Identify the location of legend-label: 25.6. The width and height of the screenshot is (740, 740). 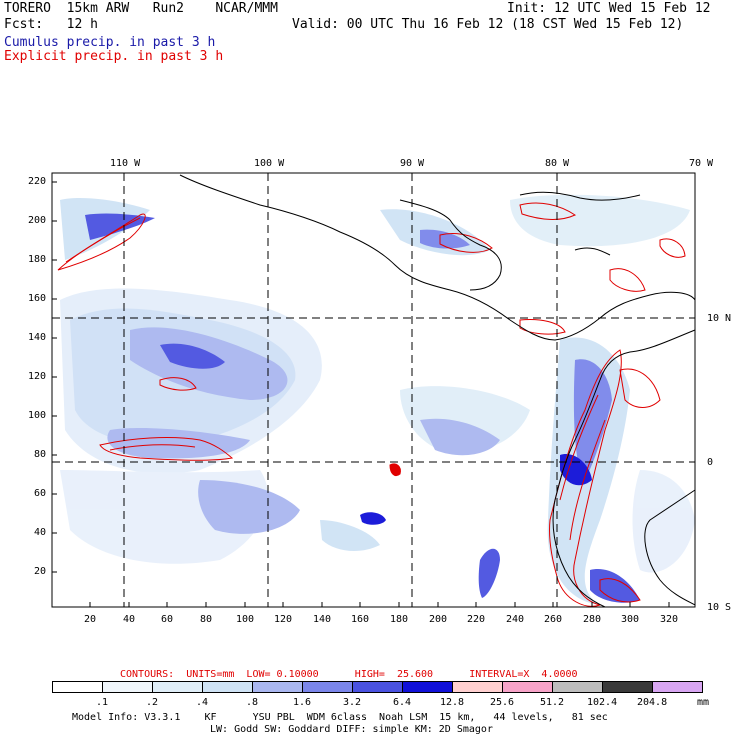
(502, 702).